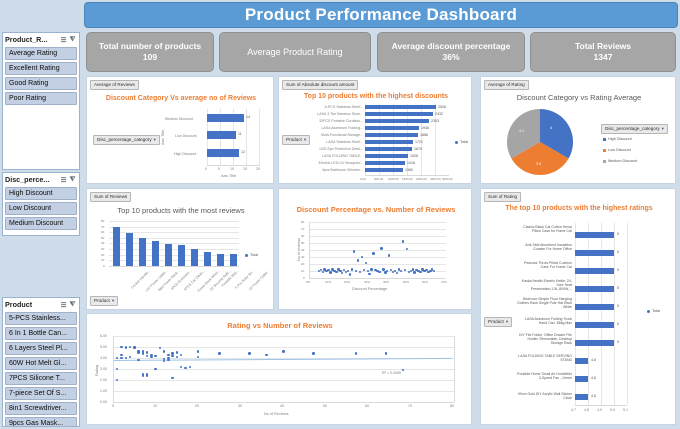 This screenshot has height=429, width=680. I want to click on field-button-sum-absolute-discount: Sum of Absolute discount amount, so click(320, 85).